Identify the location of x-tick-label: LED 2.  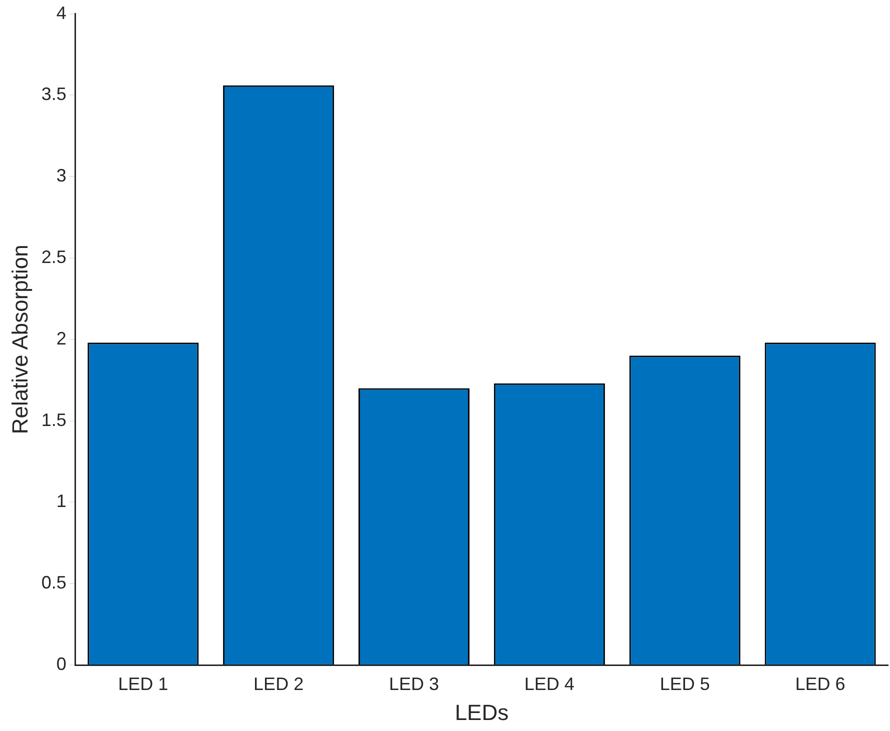
(279, 684).